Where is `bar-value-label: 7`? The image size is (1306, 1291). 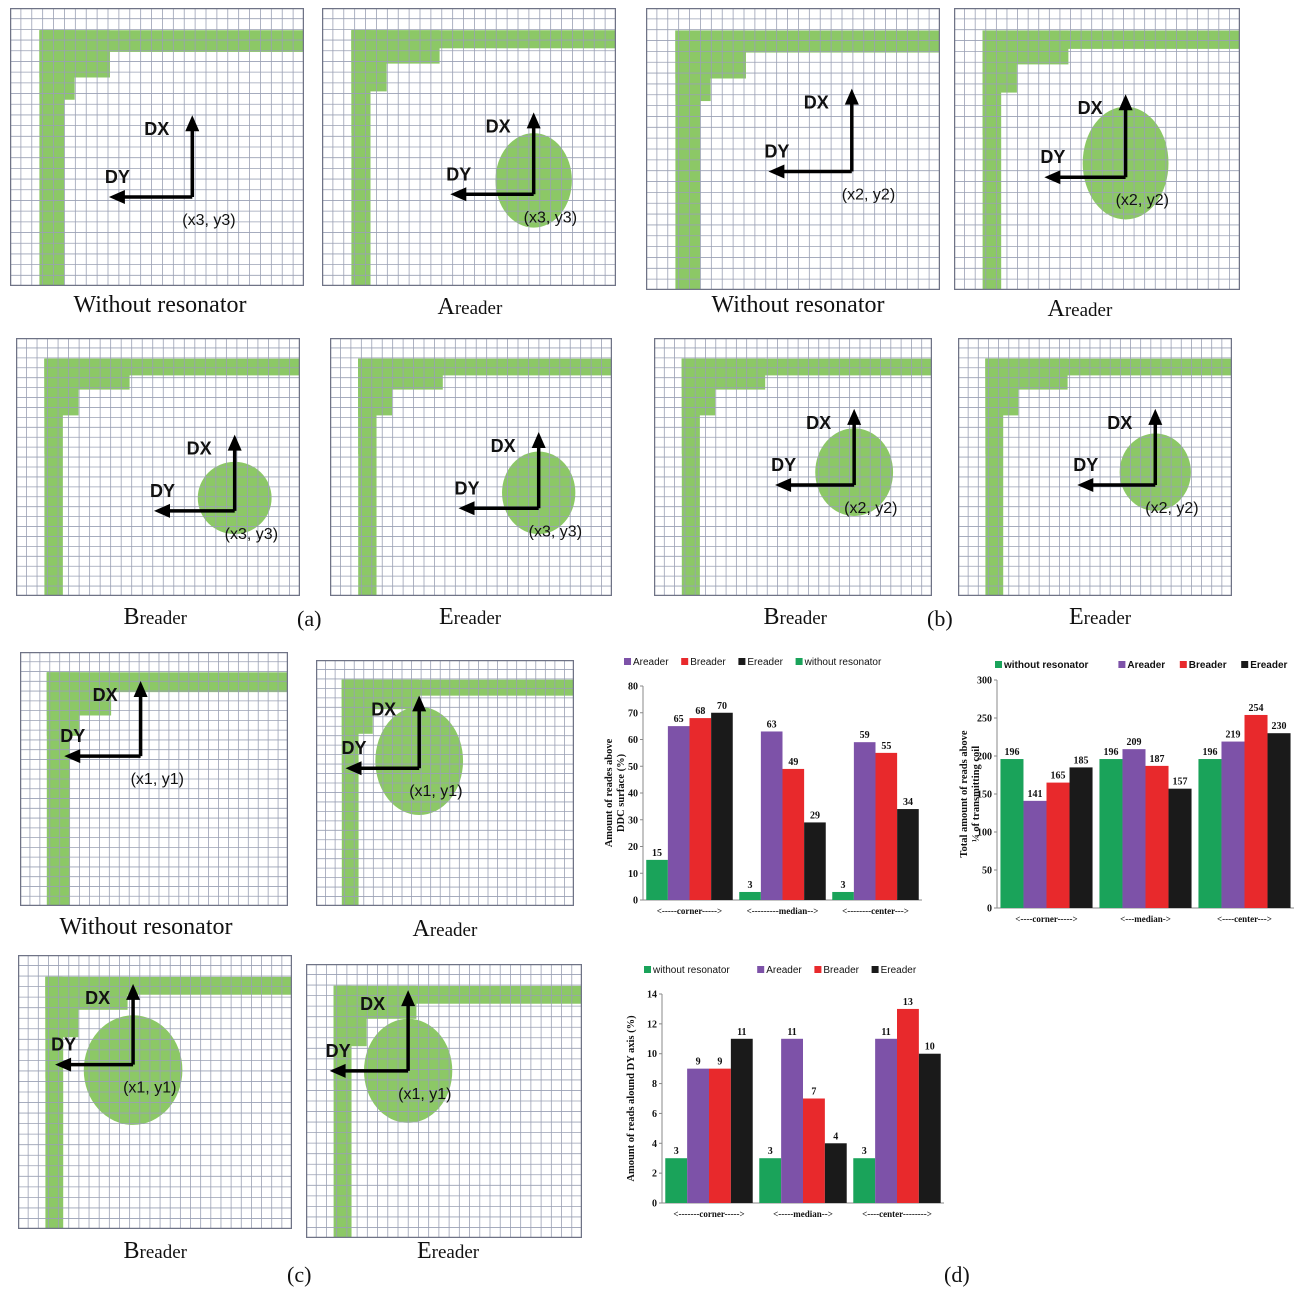
bar-value-label: 7 is located at coordinates (813, 1092).